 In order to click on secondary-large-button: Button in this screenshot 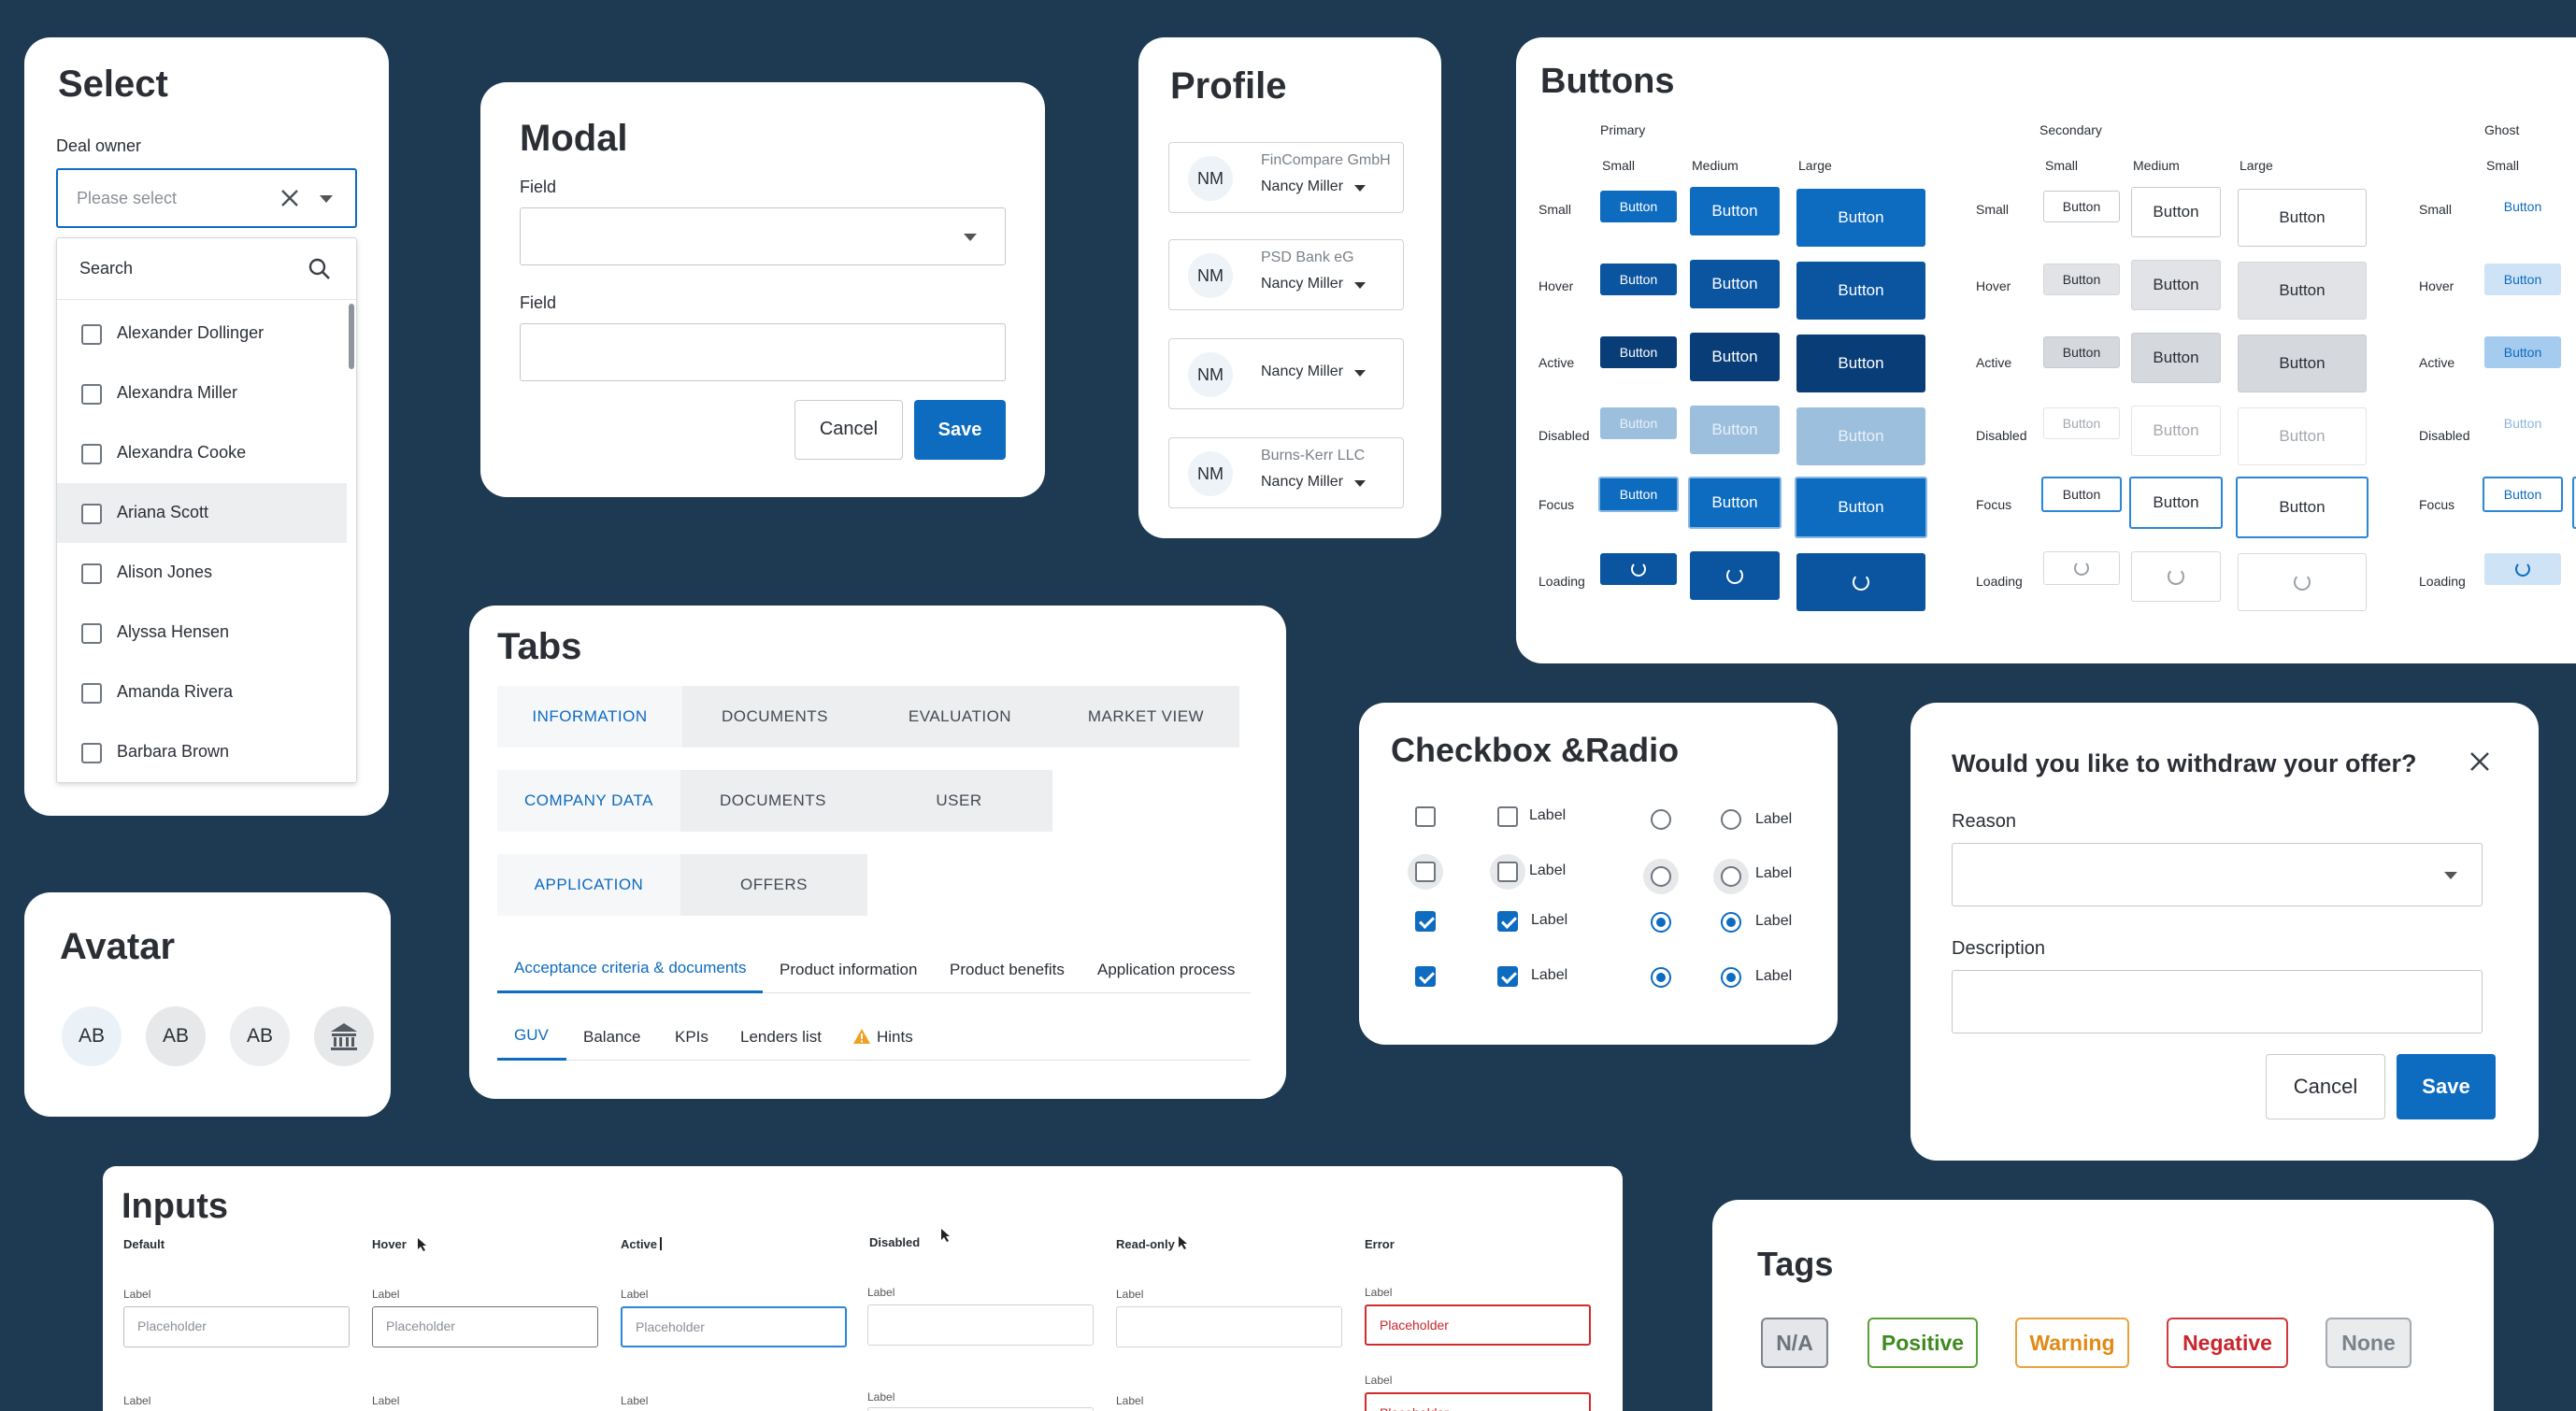, I will do `click(2302, 218)`.